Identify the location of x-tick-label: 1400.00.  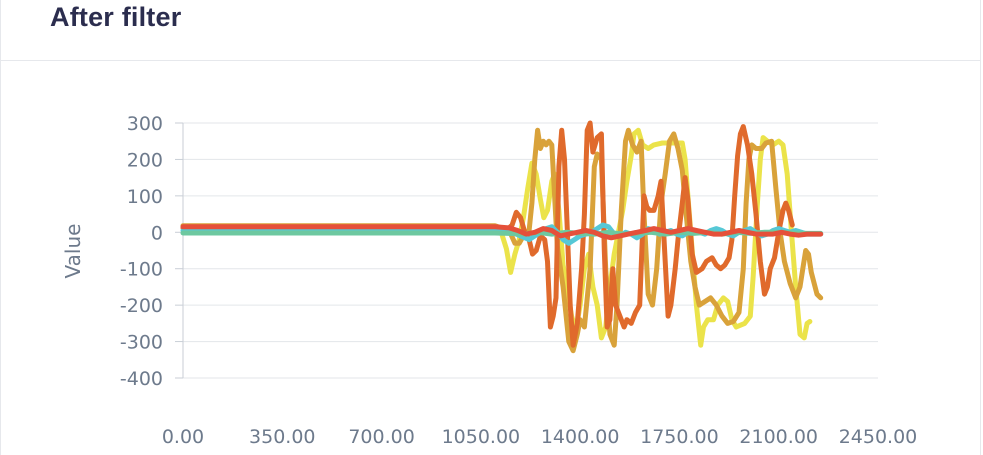
(580, 437).